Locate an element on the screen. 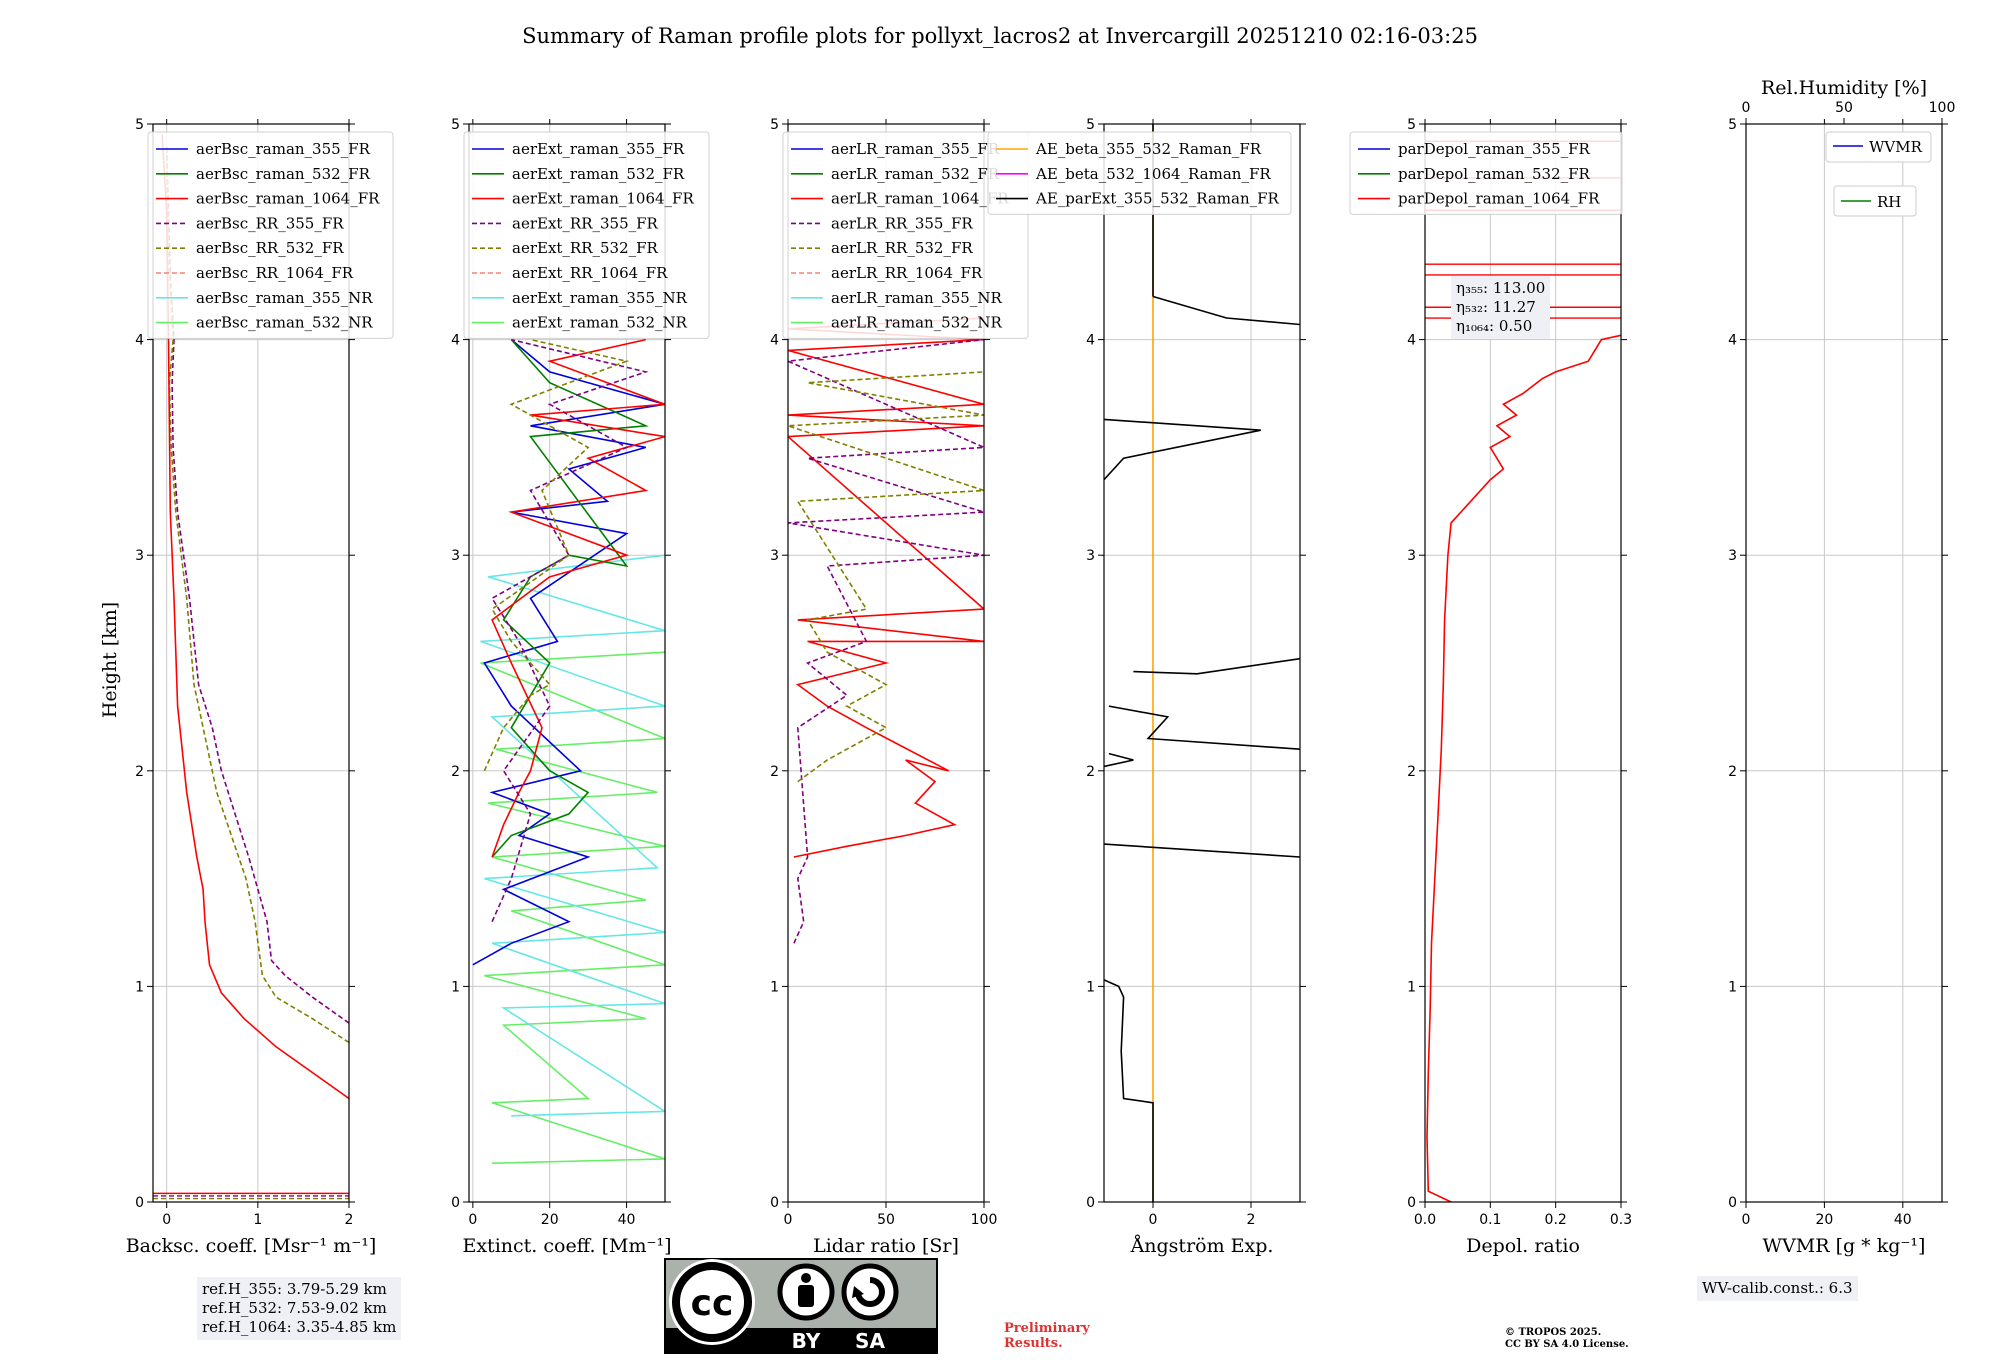 The width and height of the screenshot is (2000, 1360). legend-label: RH is located at coordinates (1889, 202).